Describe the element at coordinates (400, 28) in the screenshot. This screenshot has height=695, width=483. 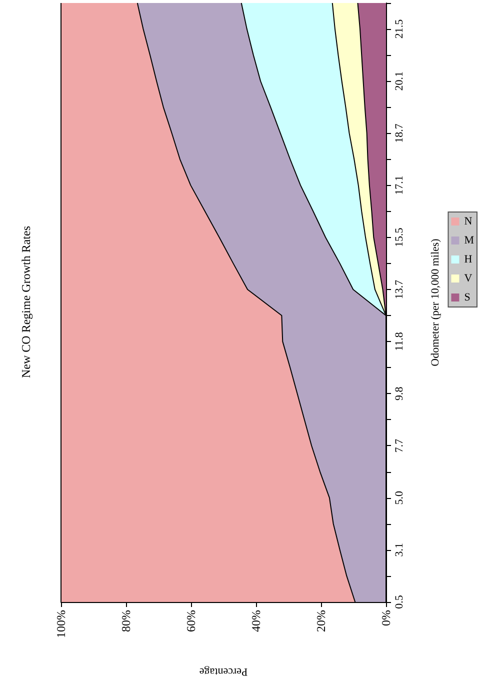
I see `y-tick-label: 21.5` at that location.